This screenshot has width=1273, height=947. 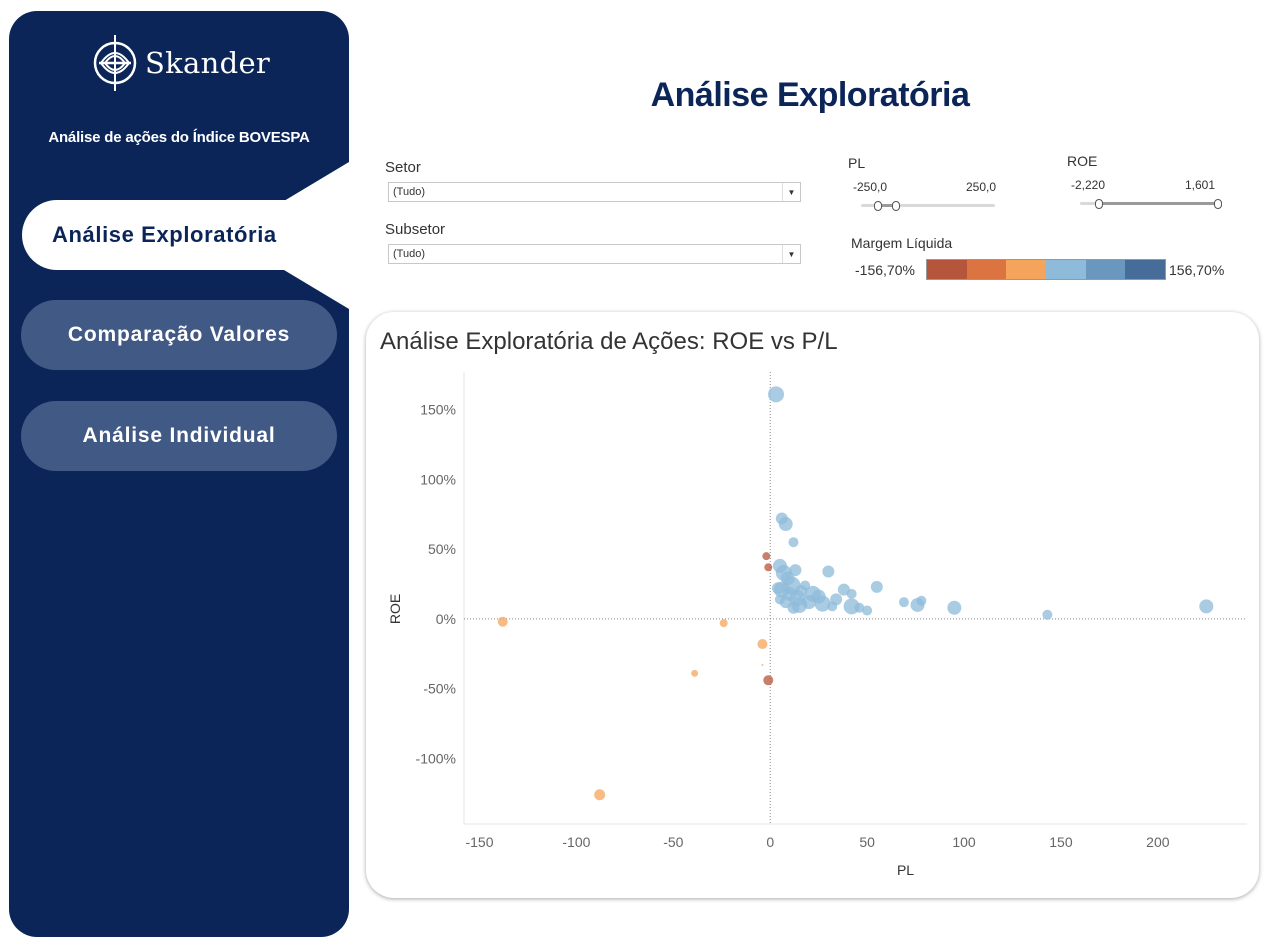 What do you see at coordinates (1099, 204) in the screenshot?
I see `roe-slider-min-handle` at bounding box center [1099, 204].